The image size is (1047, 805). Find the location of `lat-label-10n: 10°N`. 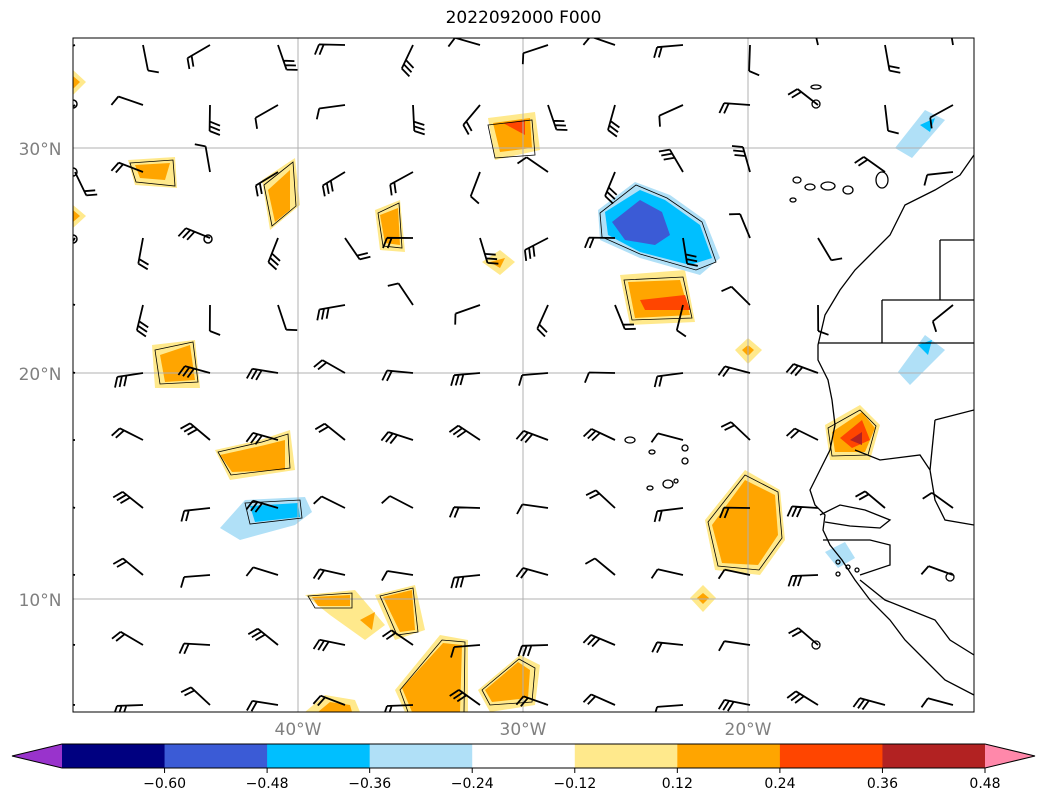

lat-label-10n: 10°N is located at coordinates (40, 601).